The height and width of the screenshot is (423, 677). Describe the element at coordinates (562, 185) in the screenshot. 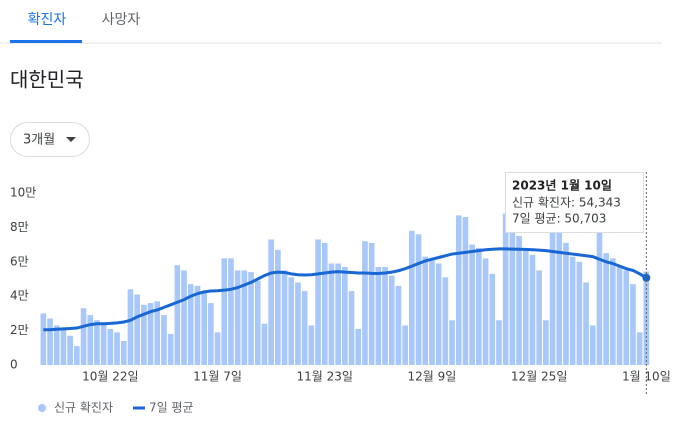

I see `tooltip-date: 2023년 1월 10일` at that location.